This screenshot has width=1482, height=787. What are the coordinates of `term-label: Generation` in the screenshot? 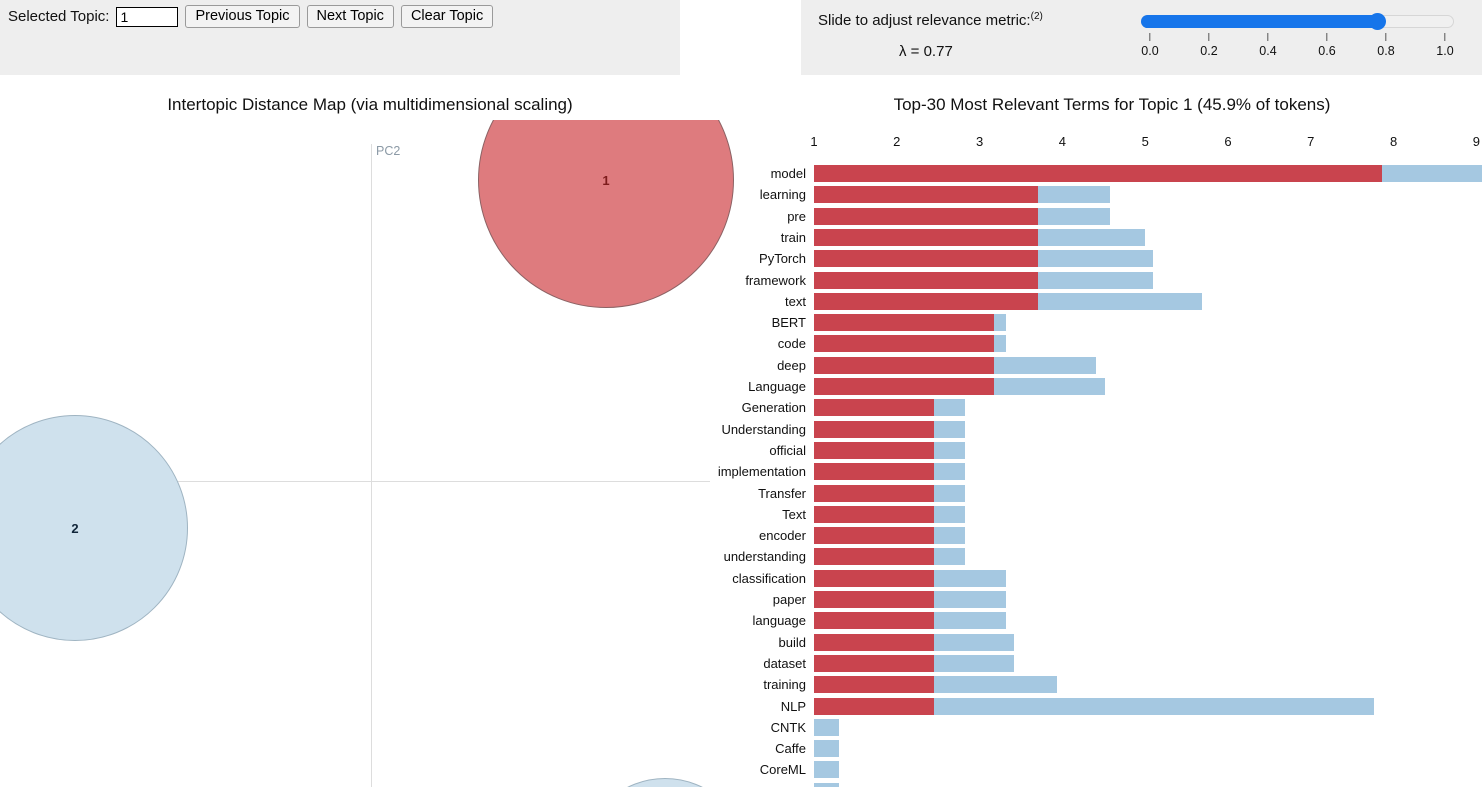 It's located at (773, 408).